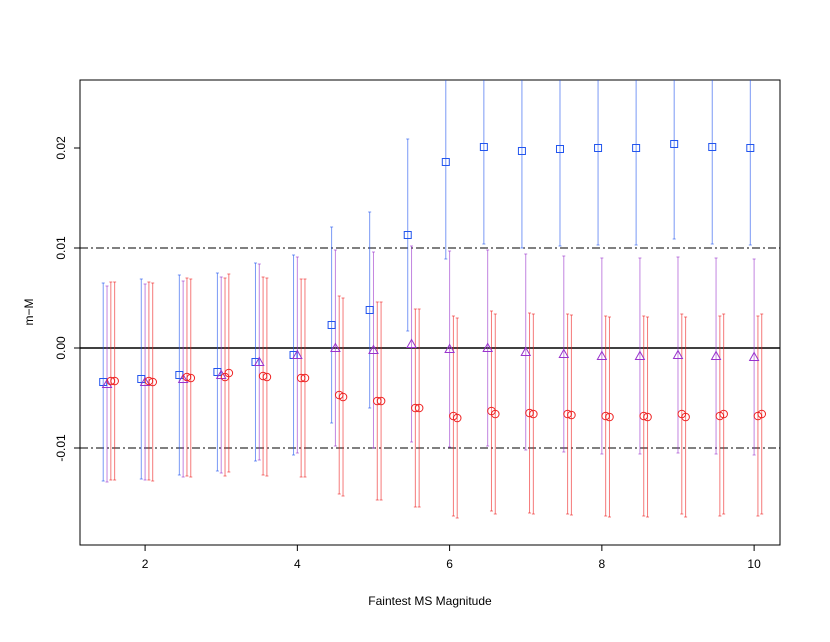 Image resolution: width=830 pixels, height=642 pixels. I want to click on y-tick-label: -0.01, so click(61, 448).